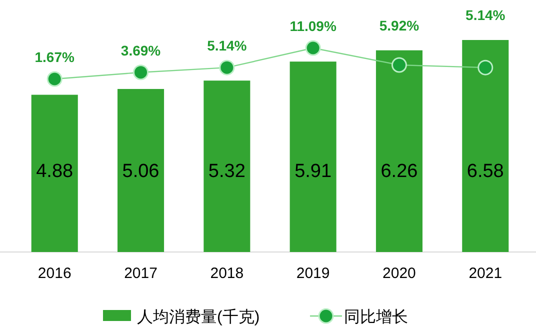 This screenshot has width=536, height=331. Describe the element at coordinates (313, 273) in the screenshot. I see `x-tick-label: 2019` at that location.